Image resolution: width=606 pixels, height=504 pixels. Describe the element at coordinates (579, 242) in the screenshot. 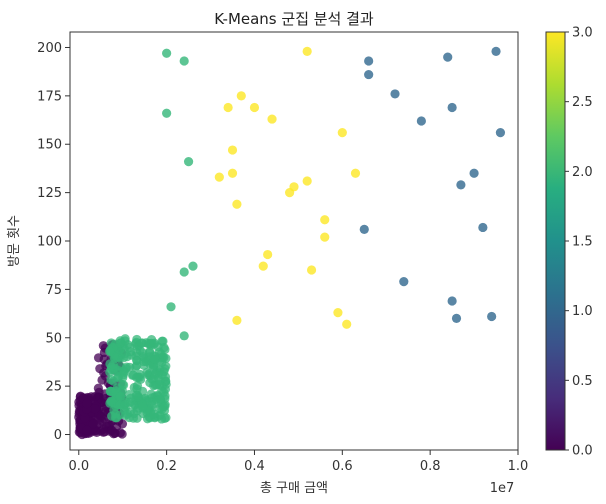

I see `colorbar-ticks: 0.0 0.5 1.0 1.5 2.0 2.5 3.0` at that location.